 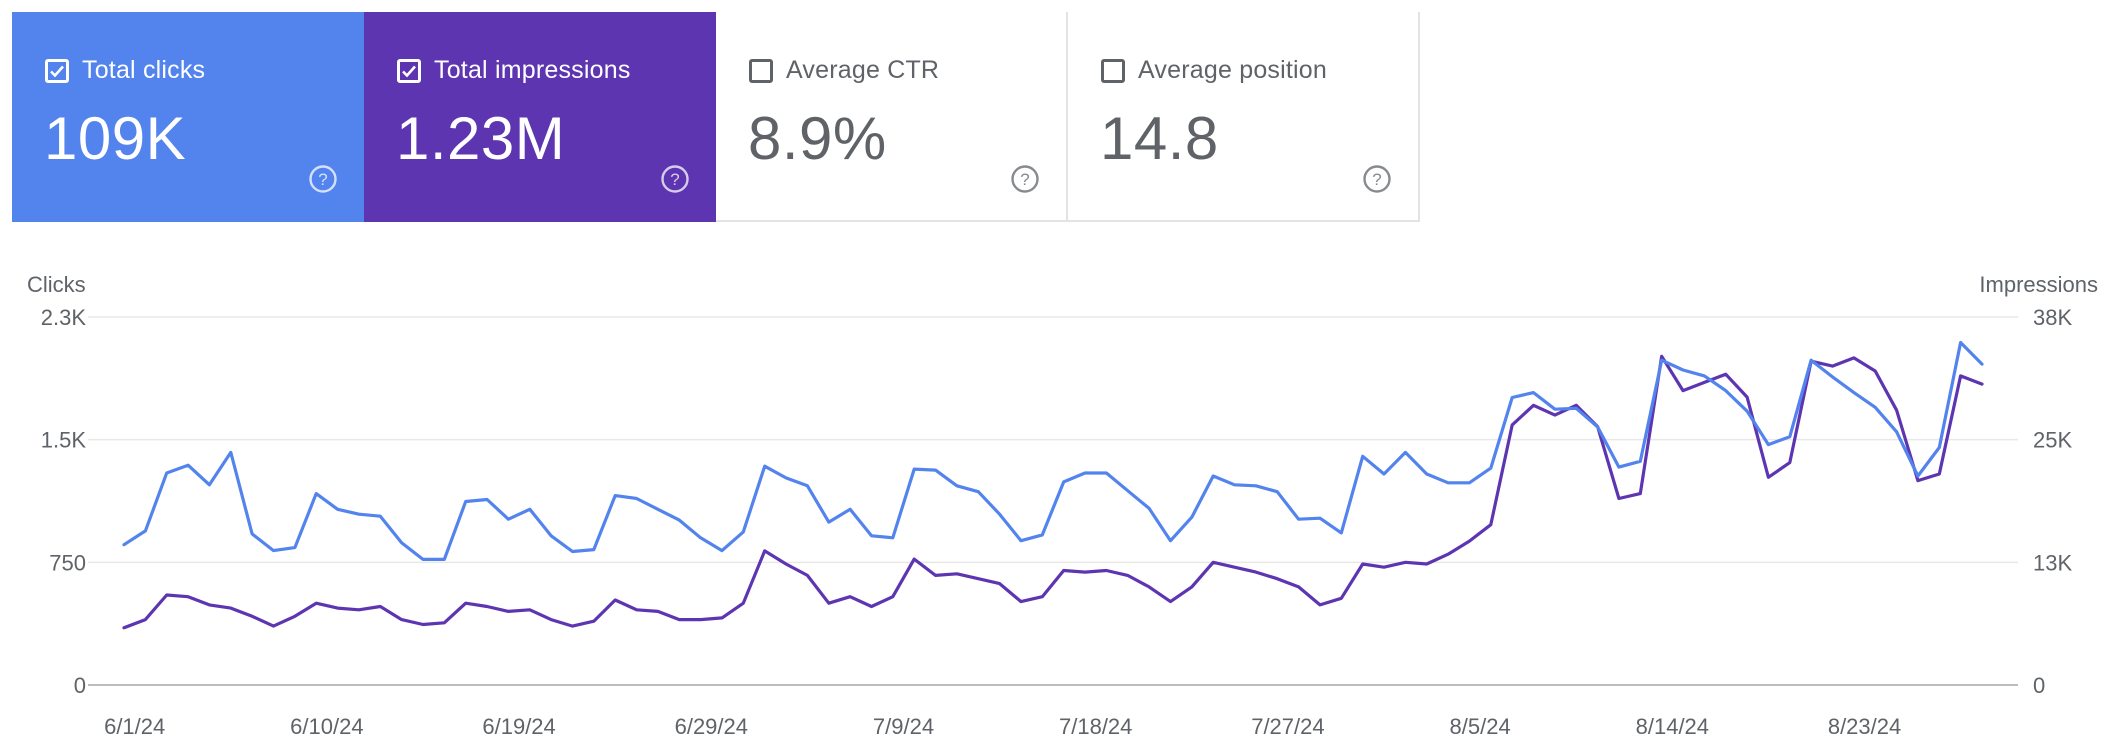 I want to click on card-header: Total impressions, so click(x=514, y=70).